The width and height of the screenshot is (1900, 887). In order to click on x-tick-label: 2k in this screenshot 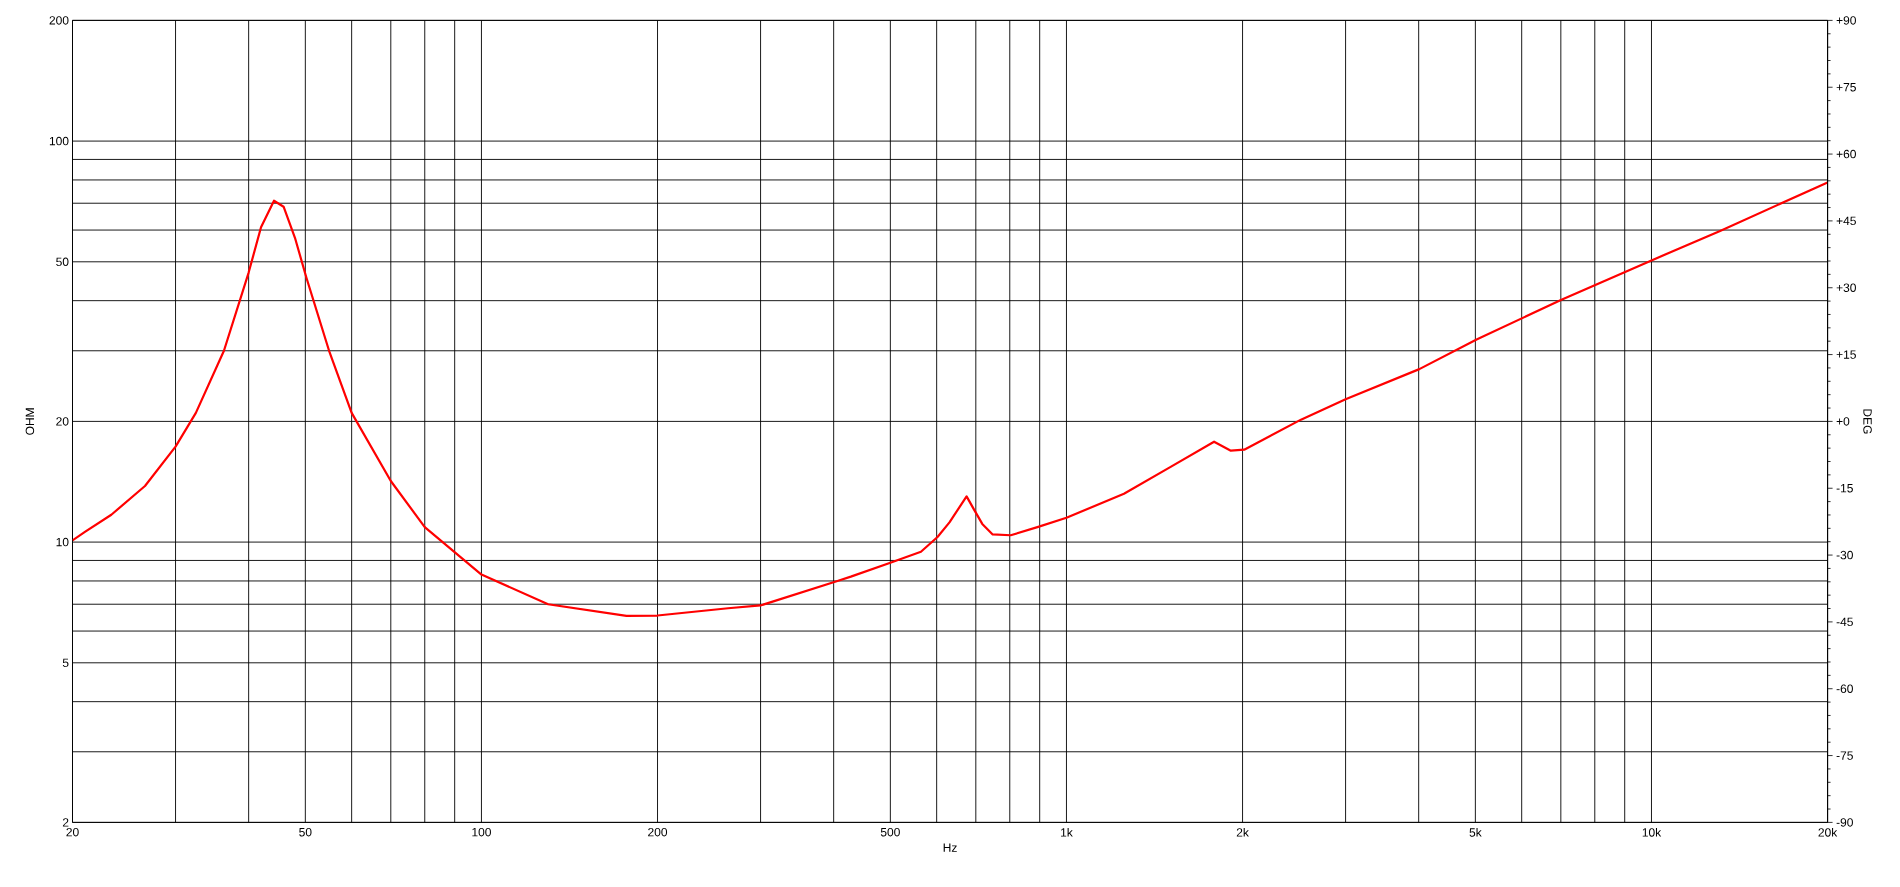, I will do `click(1242, 832)`.